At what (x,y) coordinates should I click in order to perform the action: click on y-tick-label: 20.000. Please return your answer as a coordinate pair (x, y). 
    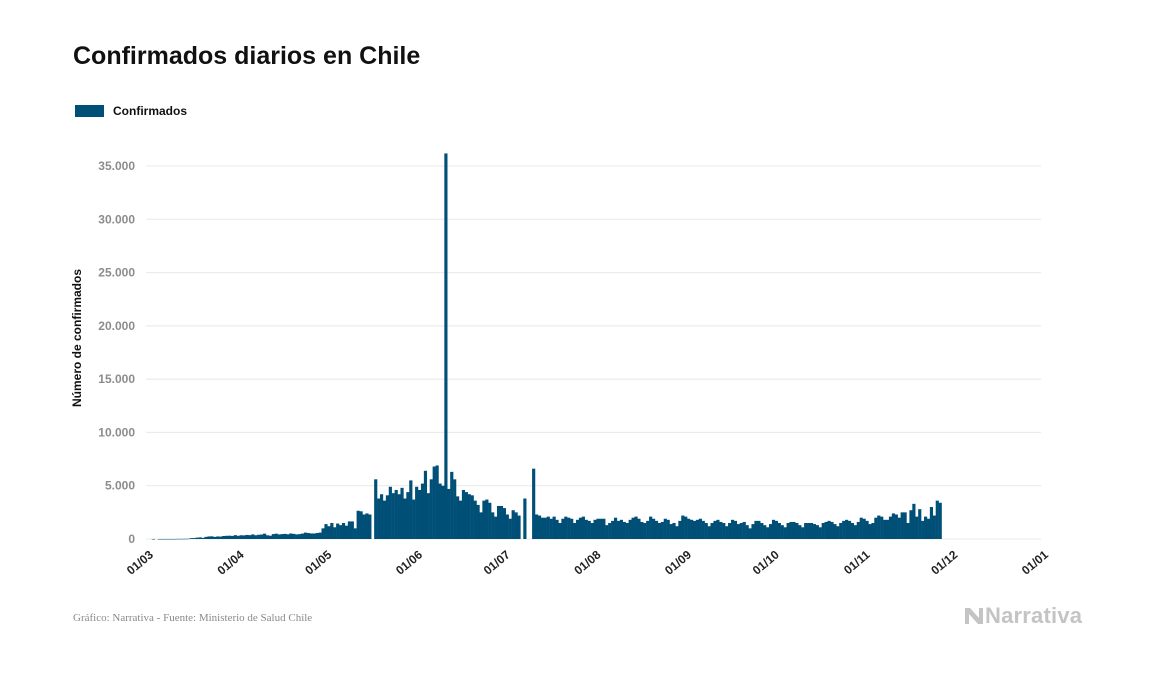
    Looking at the image, I should click on (116, 326).